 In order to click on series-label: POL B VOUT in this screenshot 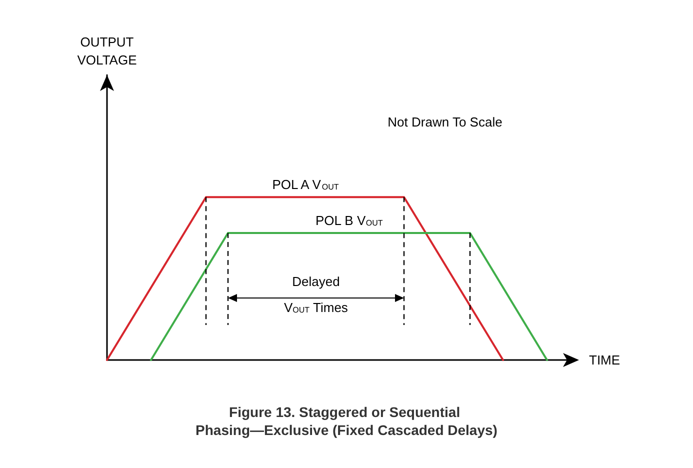, I will do `click(349, 220)`.